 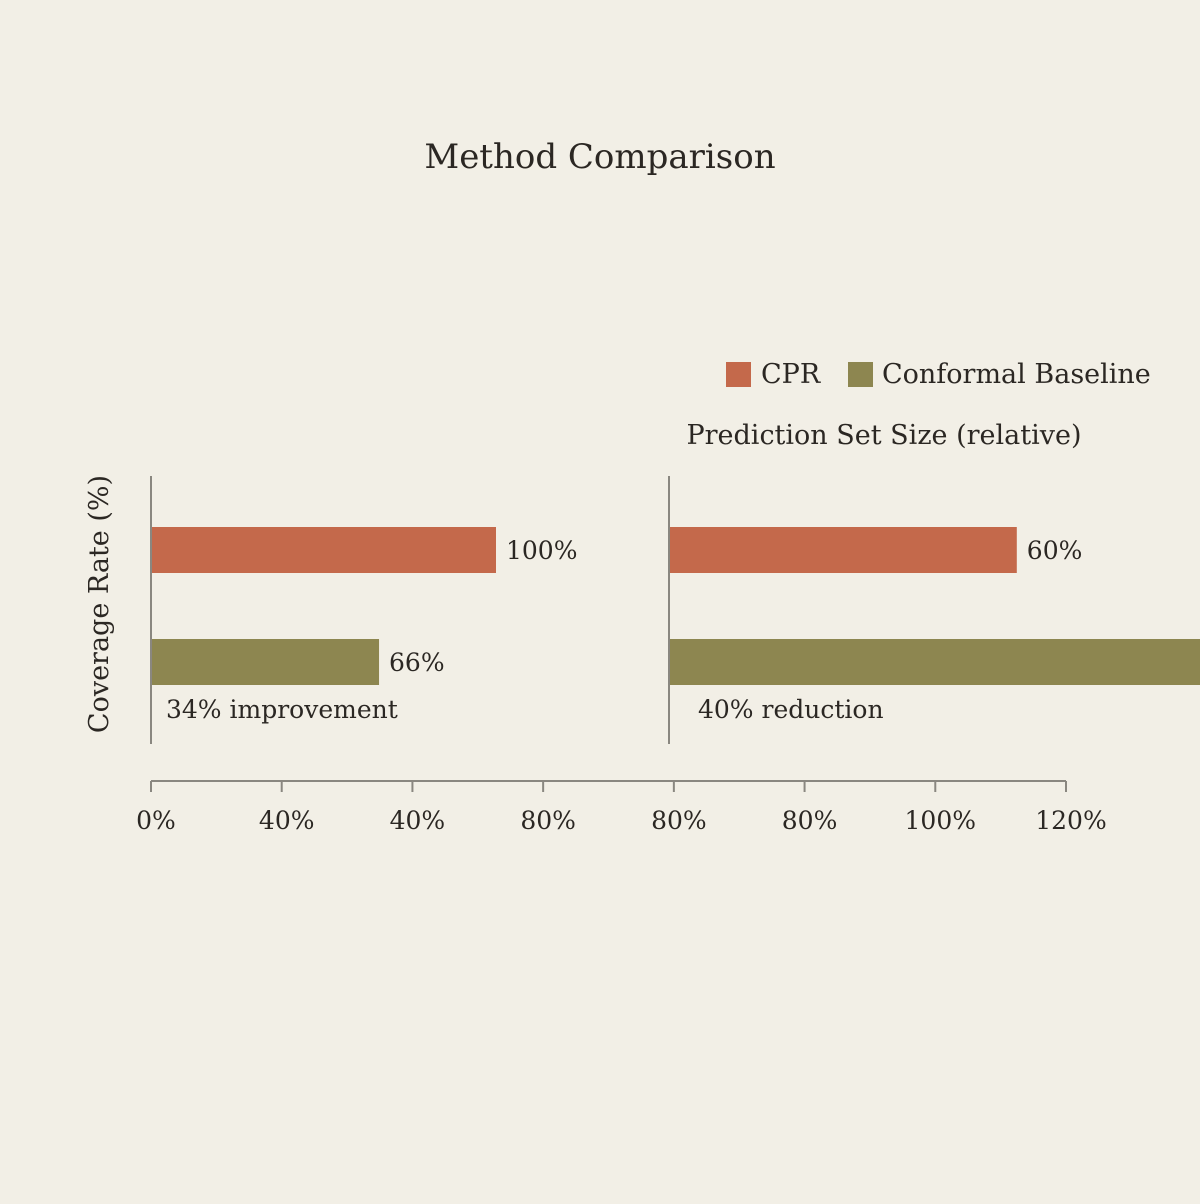 I want to click on x-tick-label: 120%, so click(x=1070, y=820).